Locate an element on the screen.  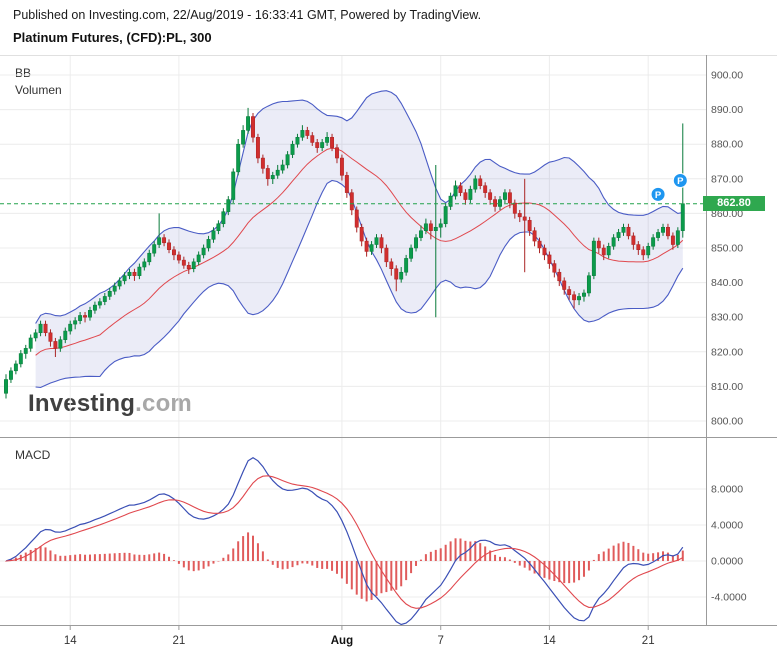
indicator-label-volume: Volumen is located at coordinates (38, 90).